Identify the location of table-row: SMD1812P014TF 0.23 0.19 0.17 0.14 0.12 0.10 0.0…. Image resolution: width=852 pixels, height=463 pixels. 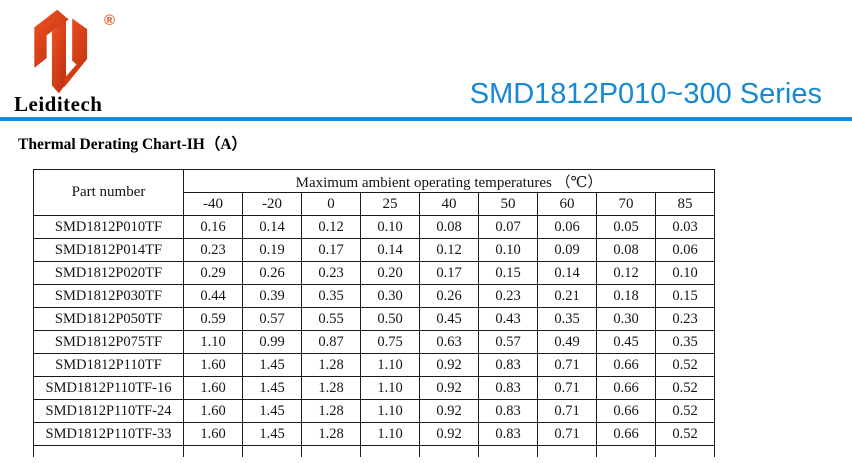
(374, 250).